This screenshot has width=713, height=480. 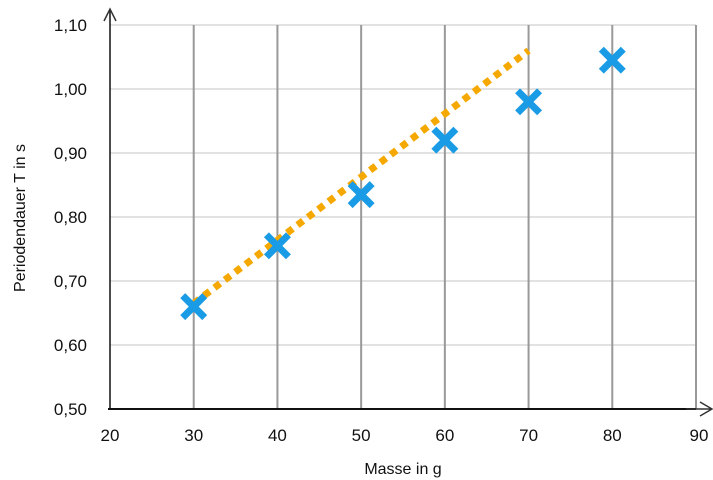 I want to click on x-tick-label: 70, so click(x=528, y=435).